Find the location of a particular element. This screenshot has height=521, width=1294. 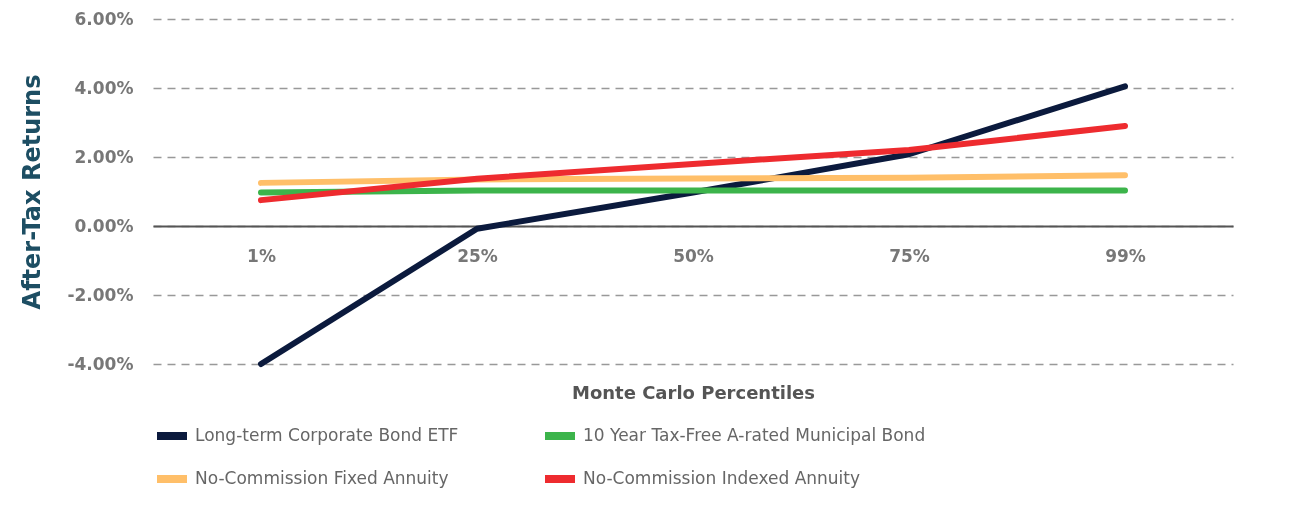

y-tick-label: 0.00% is located at coordinates (104, 225).